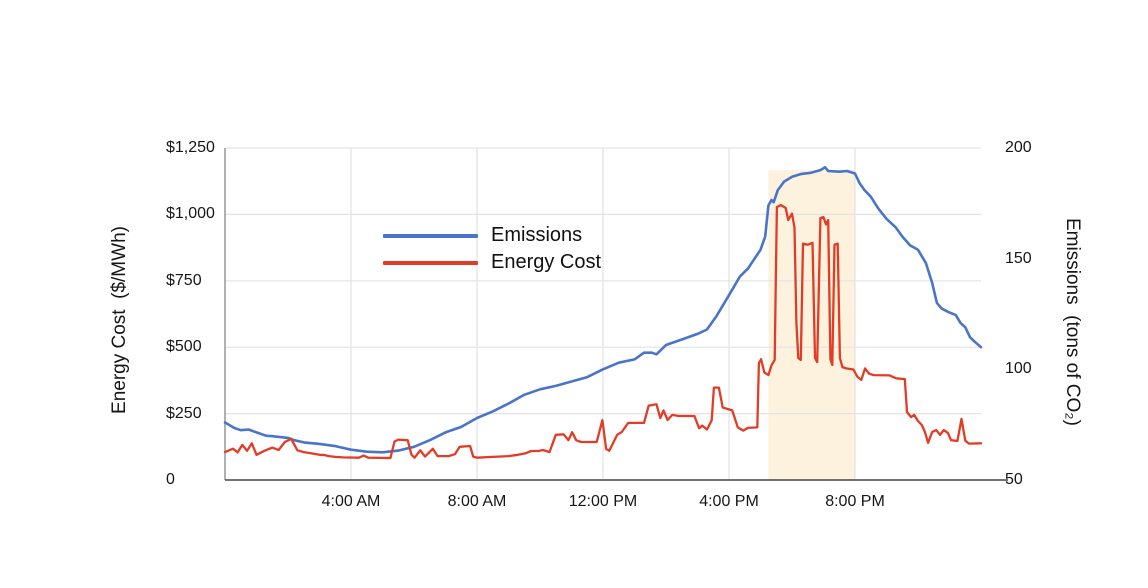 This screenshot has height=588, width=1148. What do you see at coordinates (1018, 368) in the screenshot?
I see `right-axis-tick: 100` at bounding box center [1018, 368].